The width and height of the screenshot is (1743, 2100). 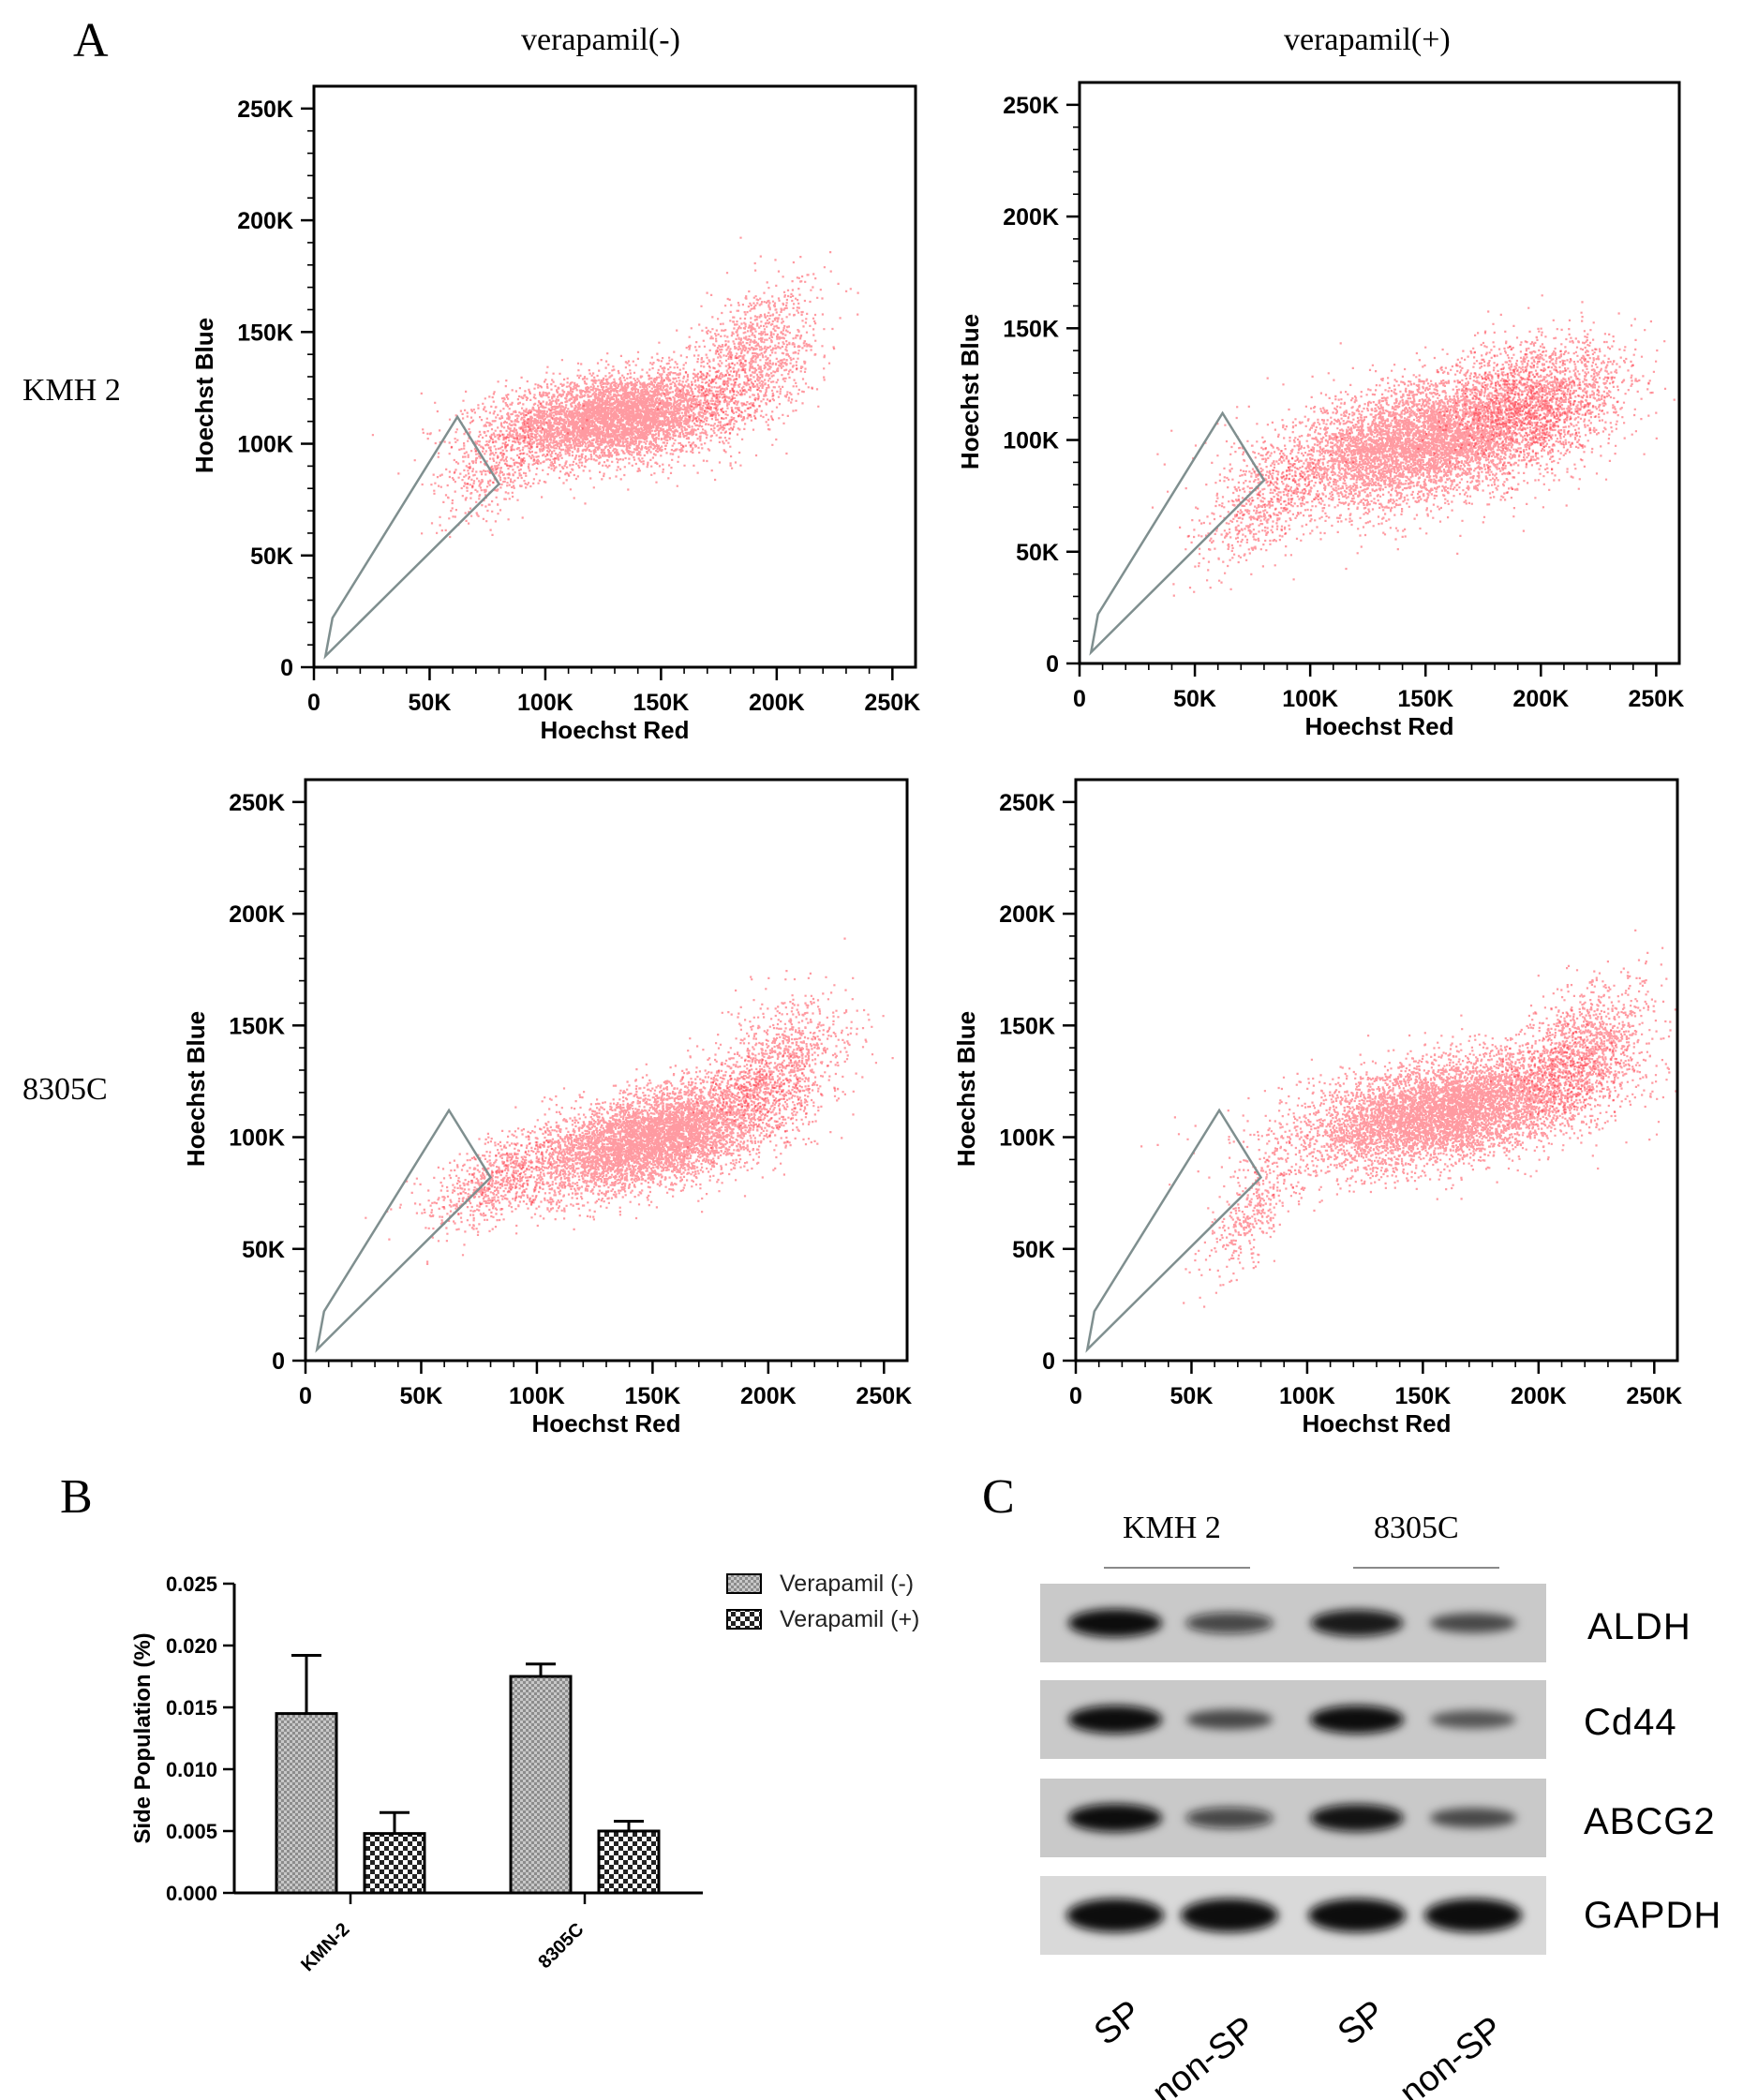 I want to click on panel-label-b: B, so click(x=76, y=1497).